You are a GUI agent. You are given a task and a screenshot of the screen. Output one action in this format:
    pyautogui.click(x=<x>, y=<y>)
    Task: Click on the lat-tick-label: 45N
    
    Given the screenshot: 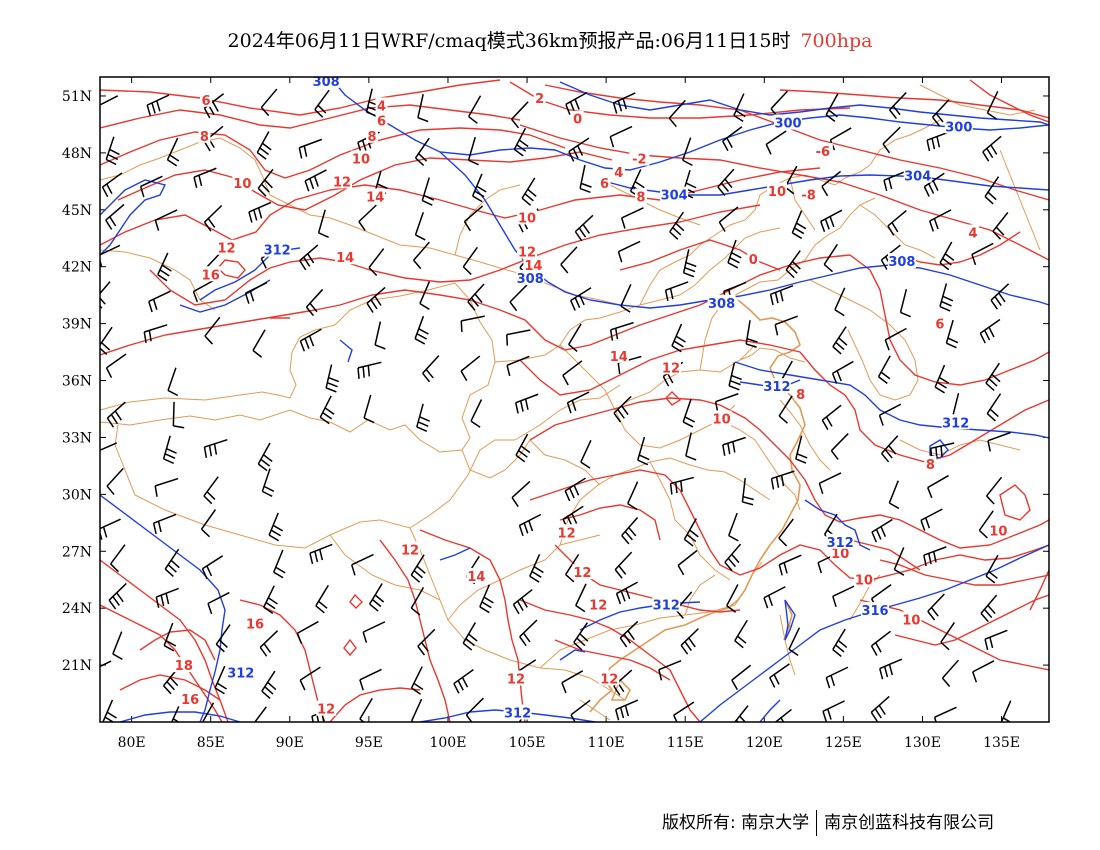 What is the action you would take?
    pyautogui.click(x=77, y=211)
    